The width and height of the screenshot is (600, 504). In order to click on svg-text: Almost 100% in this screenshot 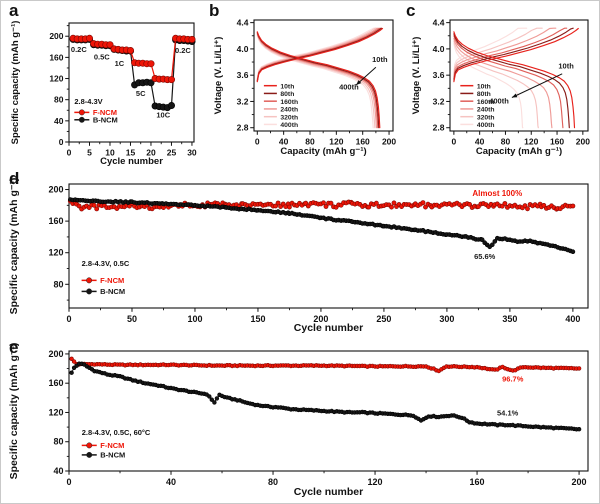, I will do `click(497, 193)`.